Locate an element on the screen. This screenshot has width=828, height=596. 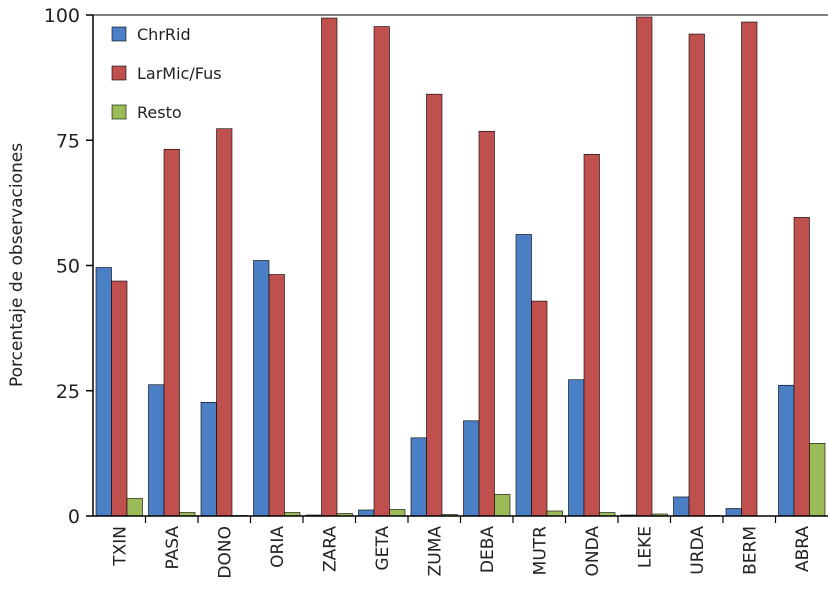
bar-chrrid-pasa is located at coordinates (157, 450).